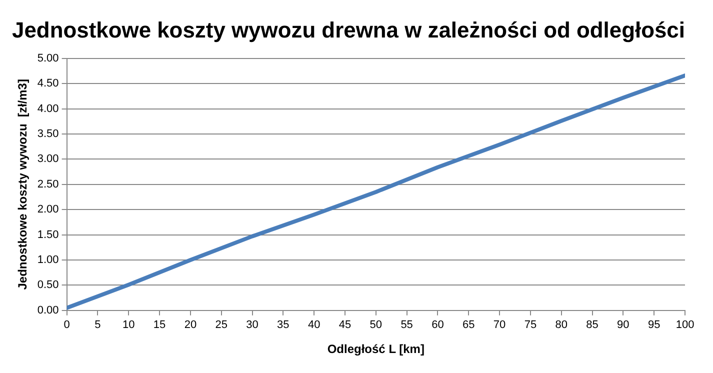 This screenshot has height=373, width=713. Describe the element at coordinates (283, 325) in the screenshot. I see `x-tick-label: 35` at that location.